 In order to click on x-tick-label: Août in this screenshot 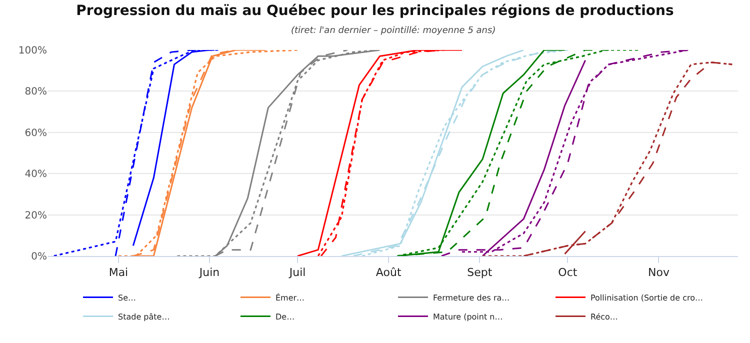, I will do `click(389, 273)`.